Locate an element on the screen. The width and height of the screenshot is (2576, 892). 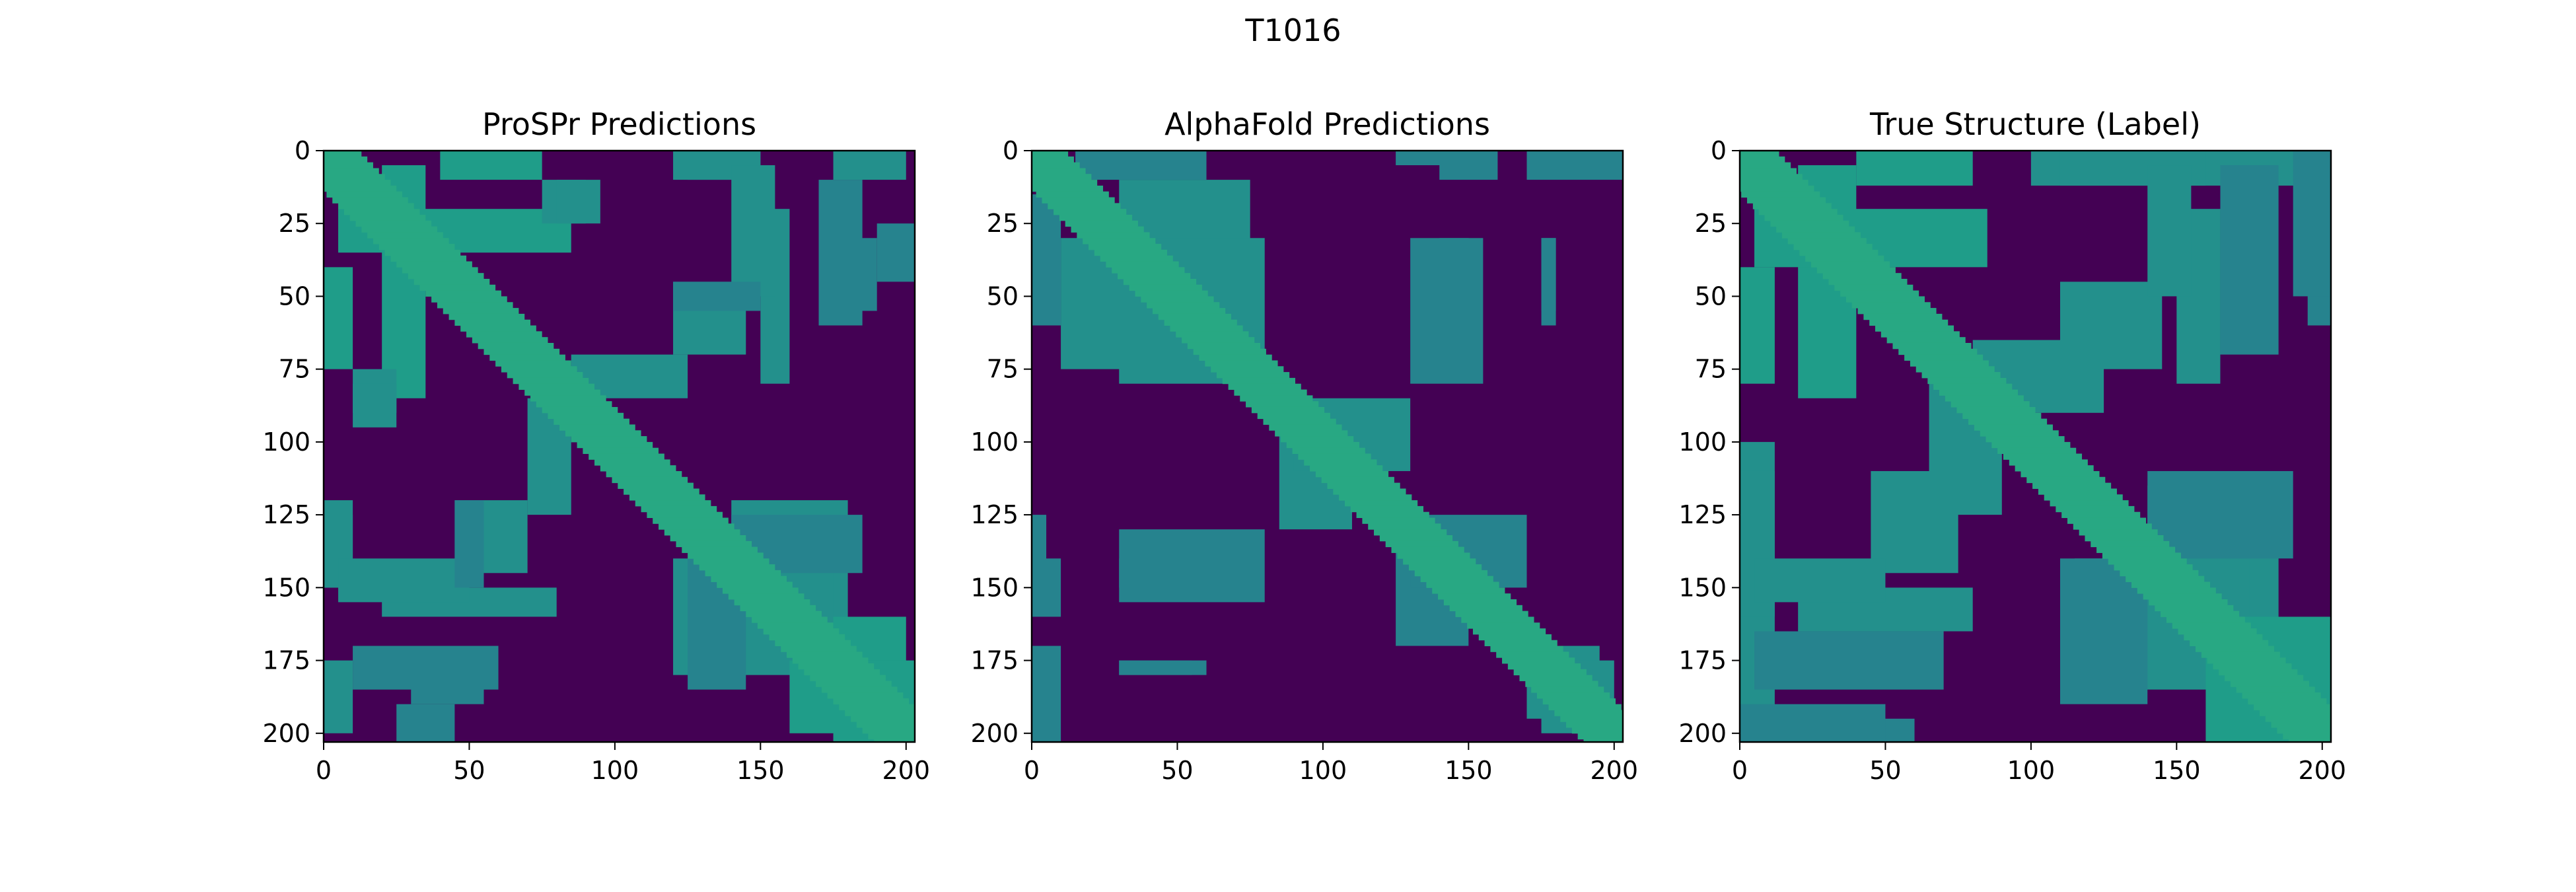
y-tick-label: 25 is located at coordinates (1003, 223).